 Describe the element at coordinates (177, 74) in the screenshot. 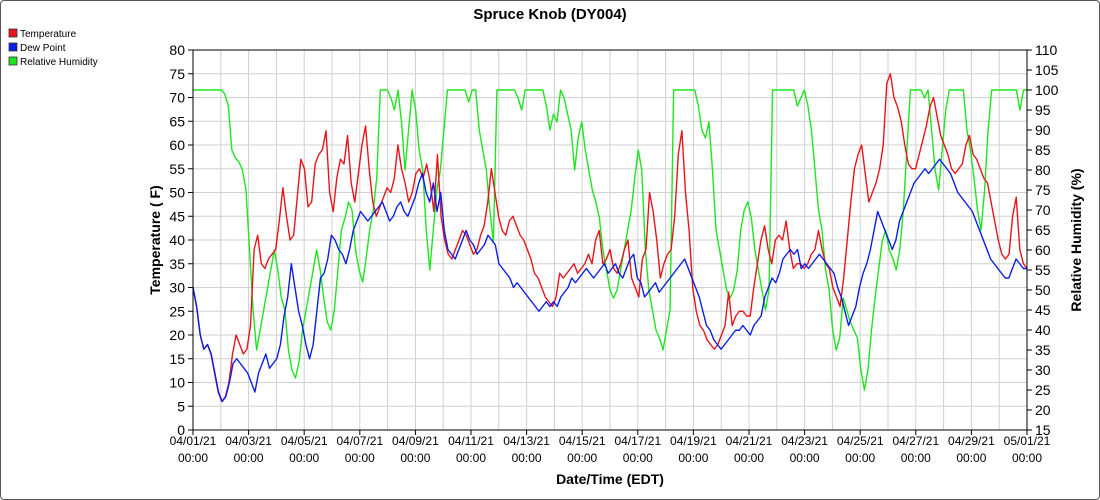

I see `y-tick-label: 75` at that location.